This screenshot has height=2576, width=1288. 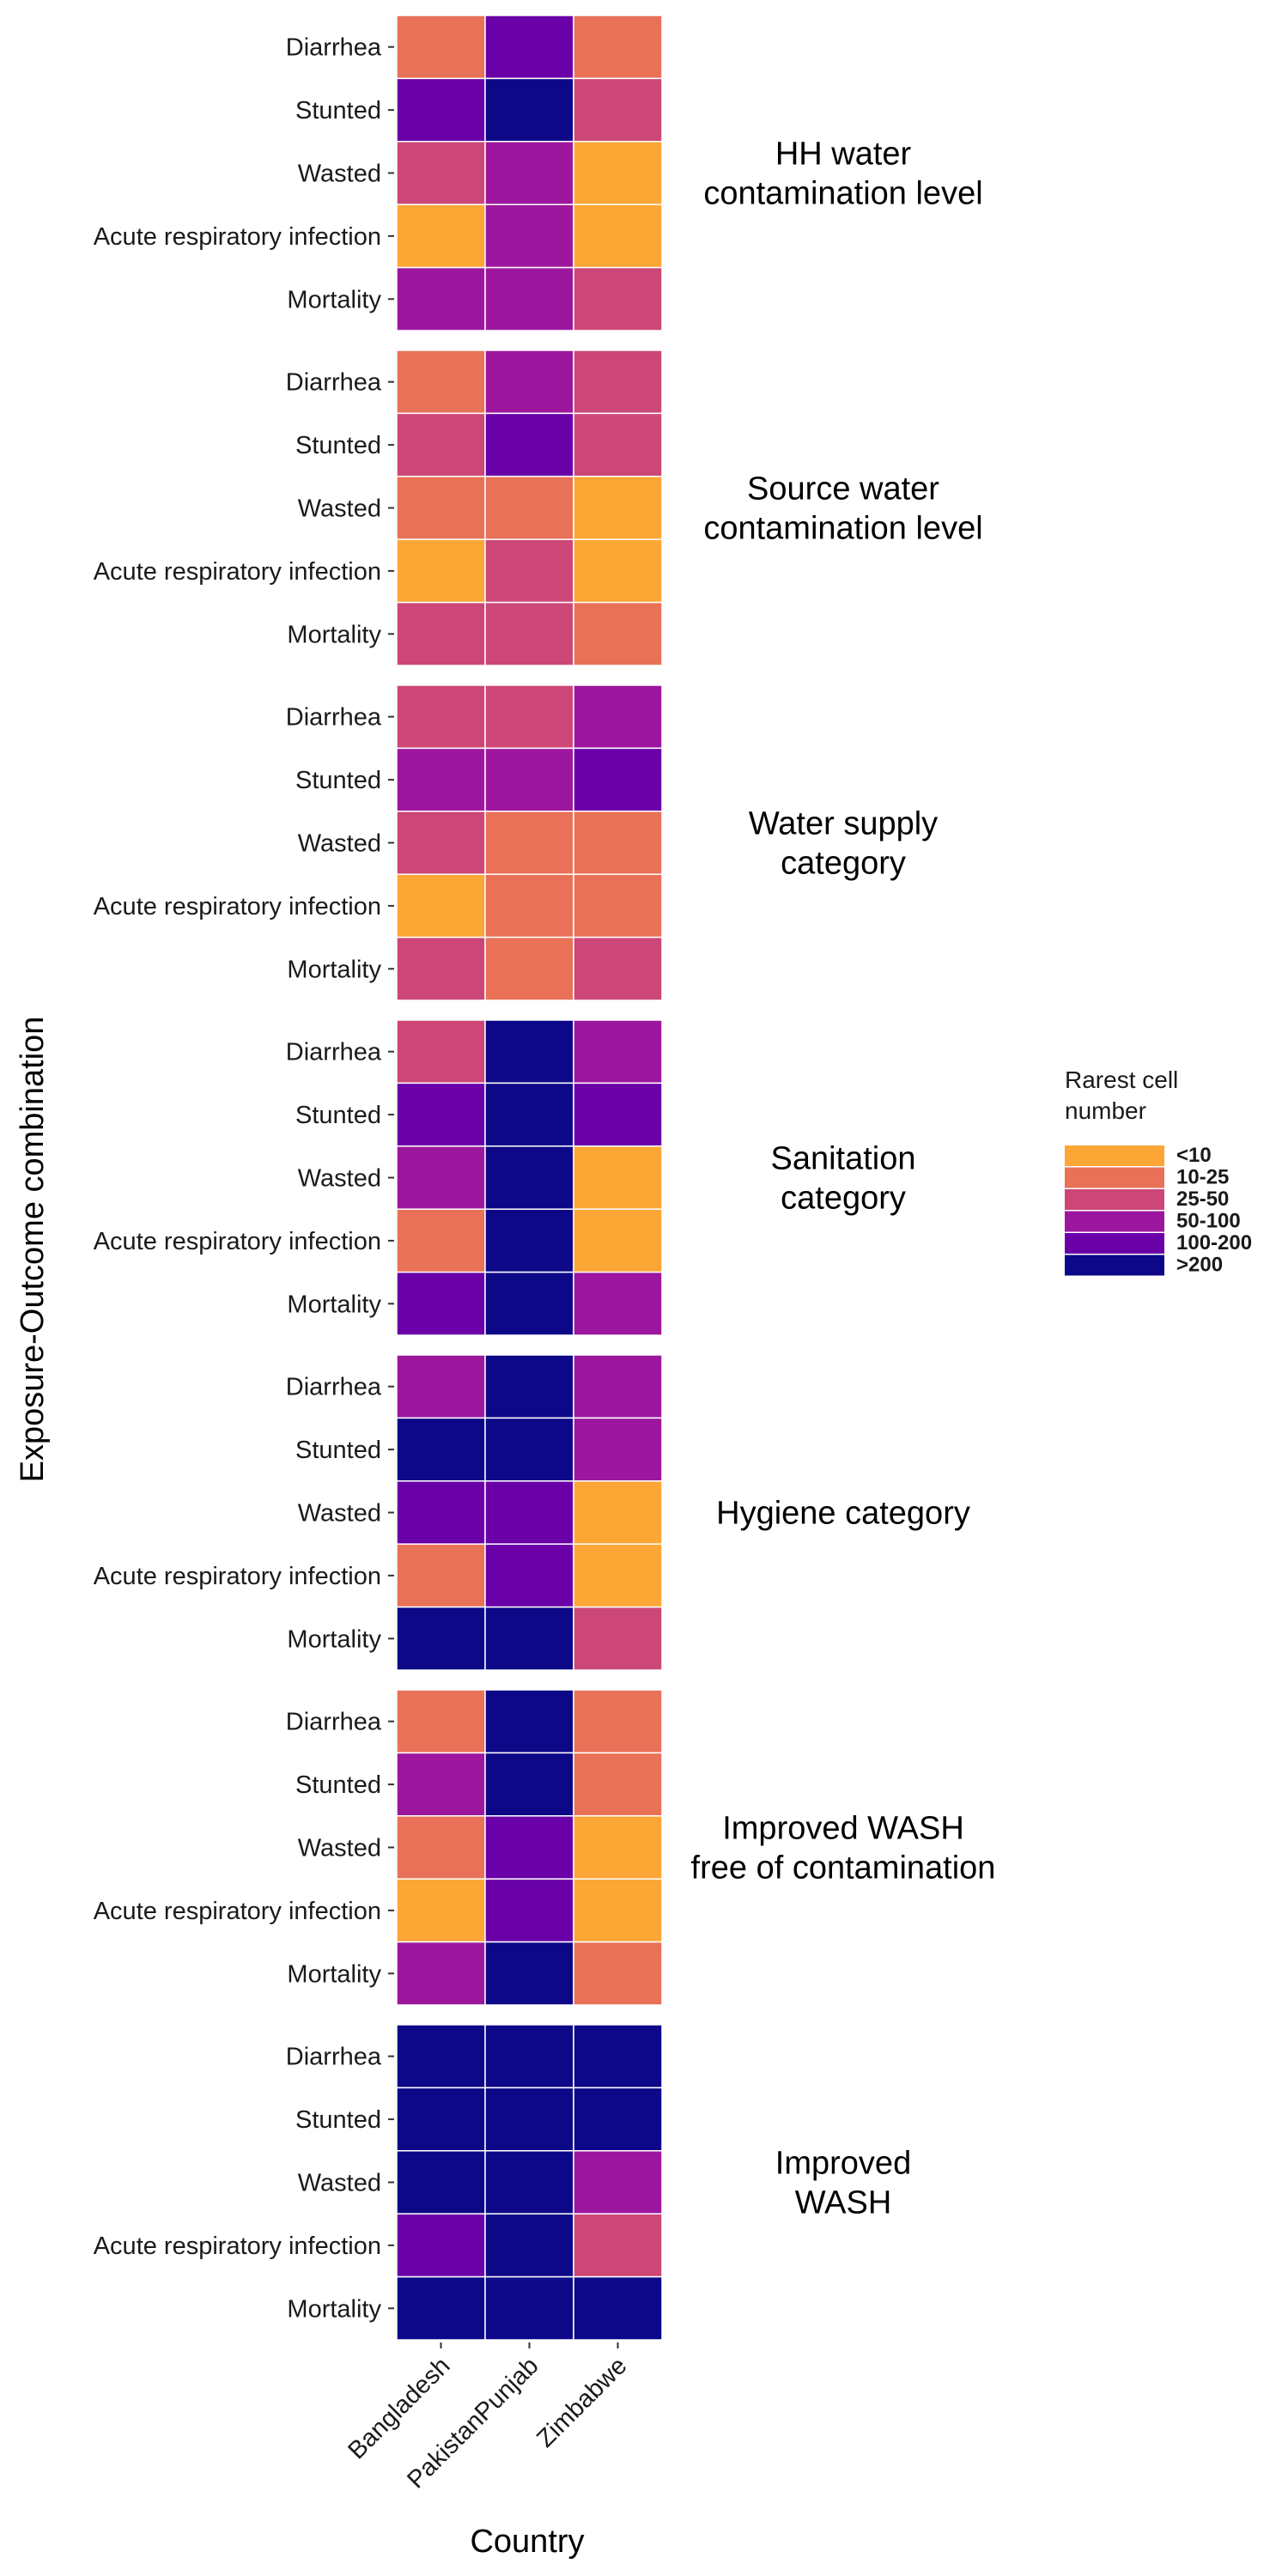 I want to click on legend-label: 25-50, so click(x=1202, y=1199).